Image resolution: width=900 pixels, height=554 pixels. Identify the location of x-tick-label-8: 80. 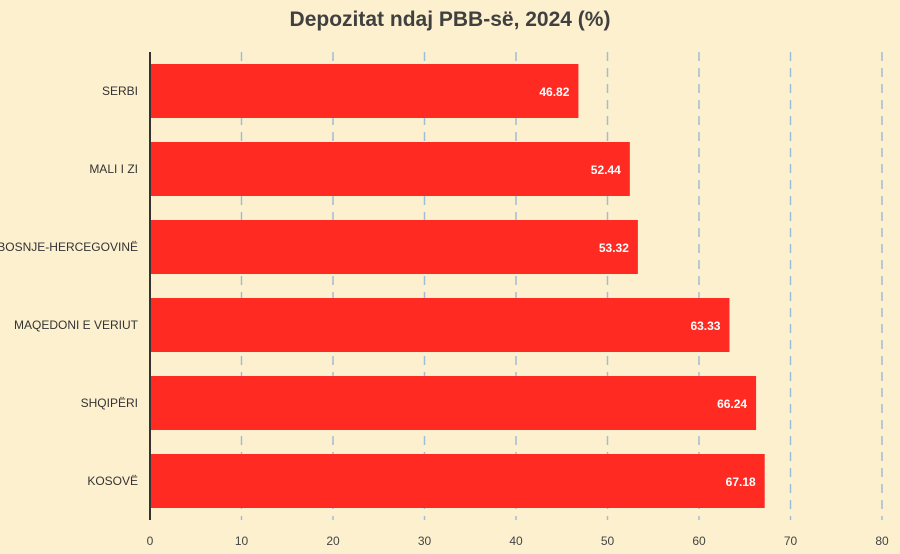
(882, 541).